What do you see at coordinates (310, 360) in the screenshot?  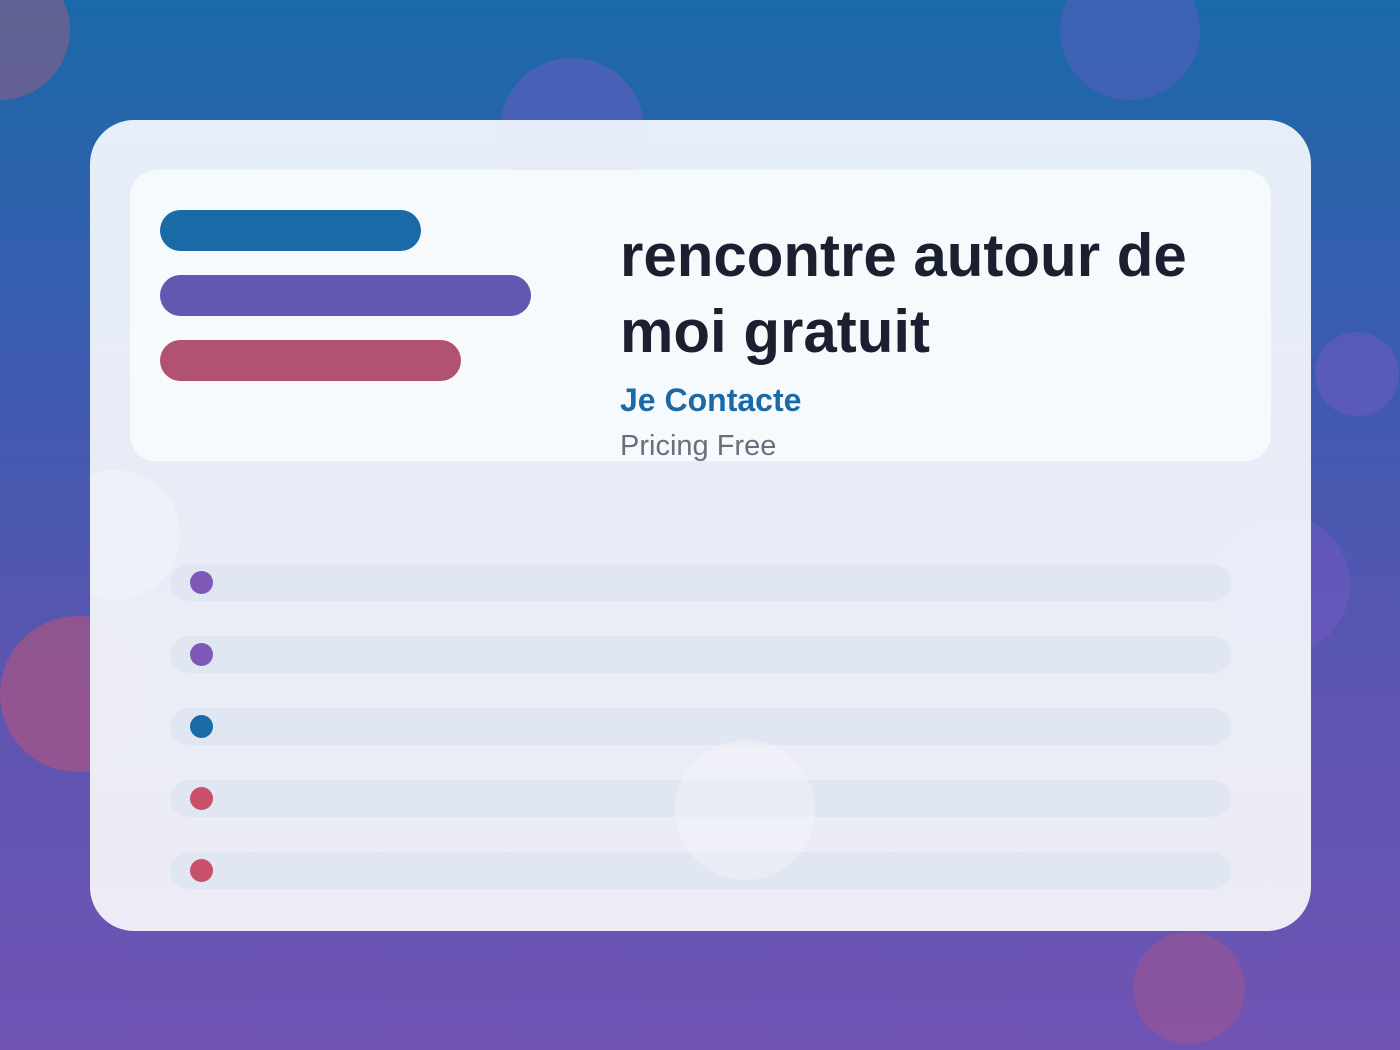 I see `decorative-pill-rose` at bounding box center [310, 360].